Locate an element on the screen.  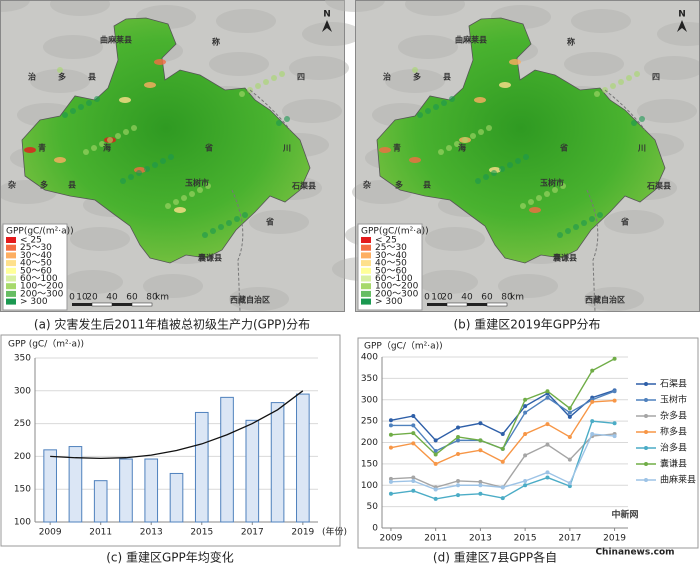
y-tick-label: 150 is located at coordinates (369, 464).